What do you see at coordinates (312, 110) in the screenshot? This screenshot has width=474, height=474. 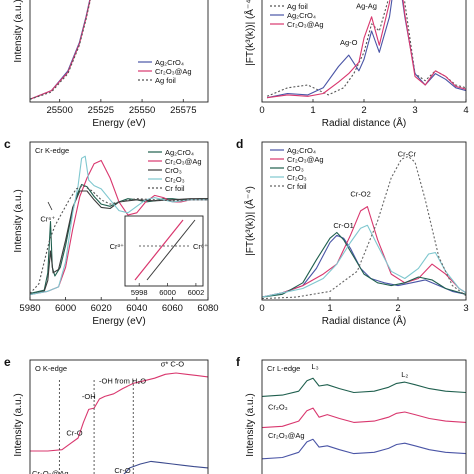 I see `xtick-label-b-1: 1` at bounding box center [312, 110].